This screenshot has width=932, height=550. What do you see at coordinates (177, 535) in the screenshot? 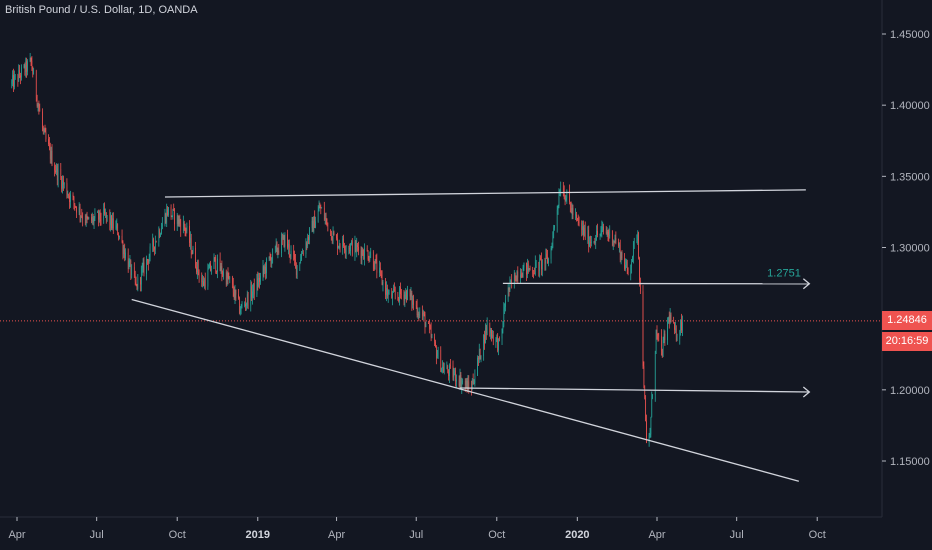
I see `x-tick-label: Oct` at bounding box center [177, 535].